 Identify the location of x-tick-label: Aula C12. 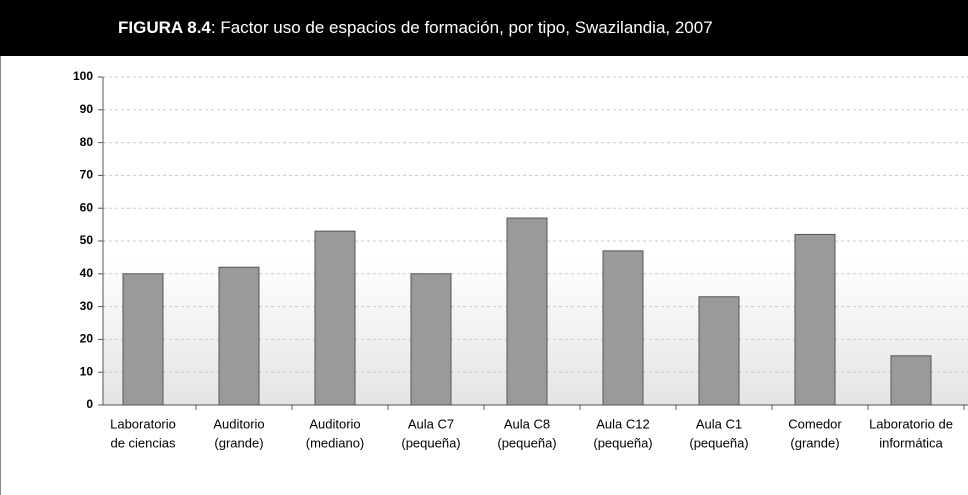
(622, 423).